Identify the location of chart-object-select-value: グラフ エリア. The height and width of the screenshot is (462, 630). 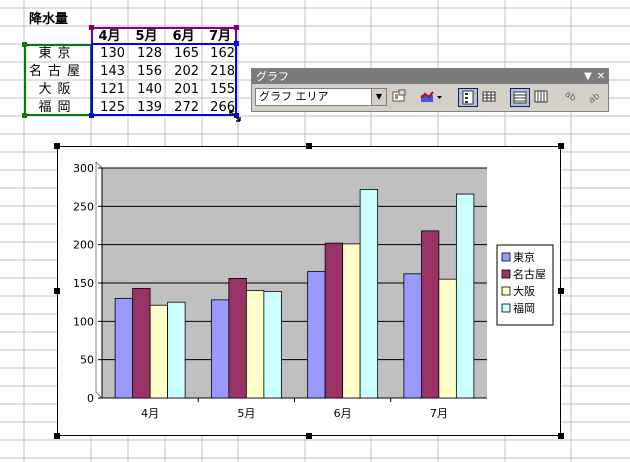
(294, 96).